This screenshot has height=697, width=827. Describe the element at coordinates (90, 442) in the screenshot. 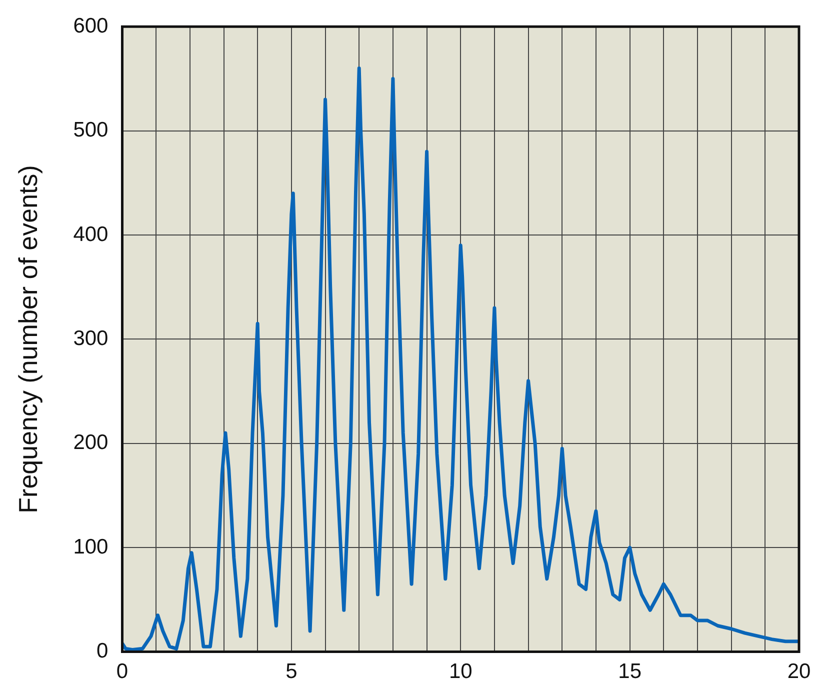

I see `y-tick-label: 200` at that location.